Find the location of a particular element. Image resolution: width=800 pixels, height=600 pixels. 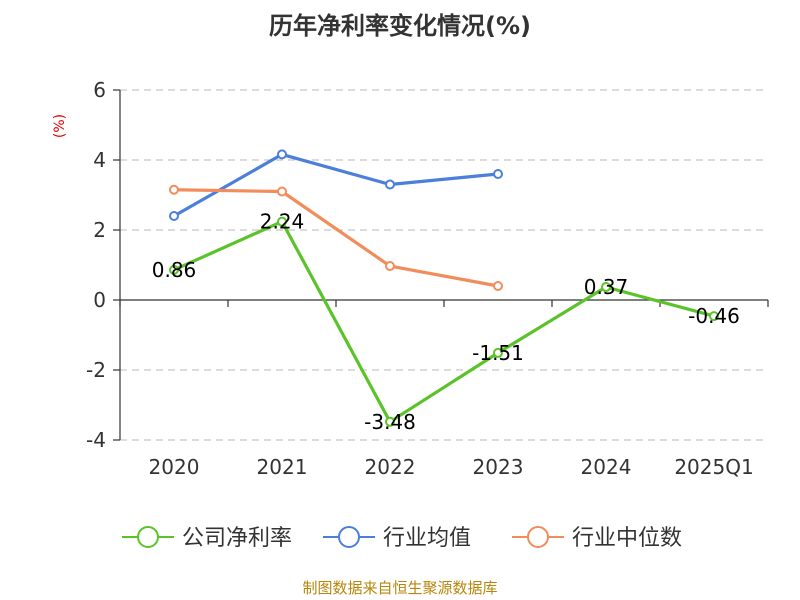

data-label: -1.51 is located at coordinates (498, 353).